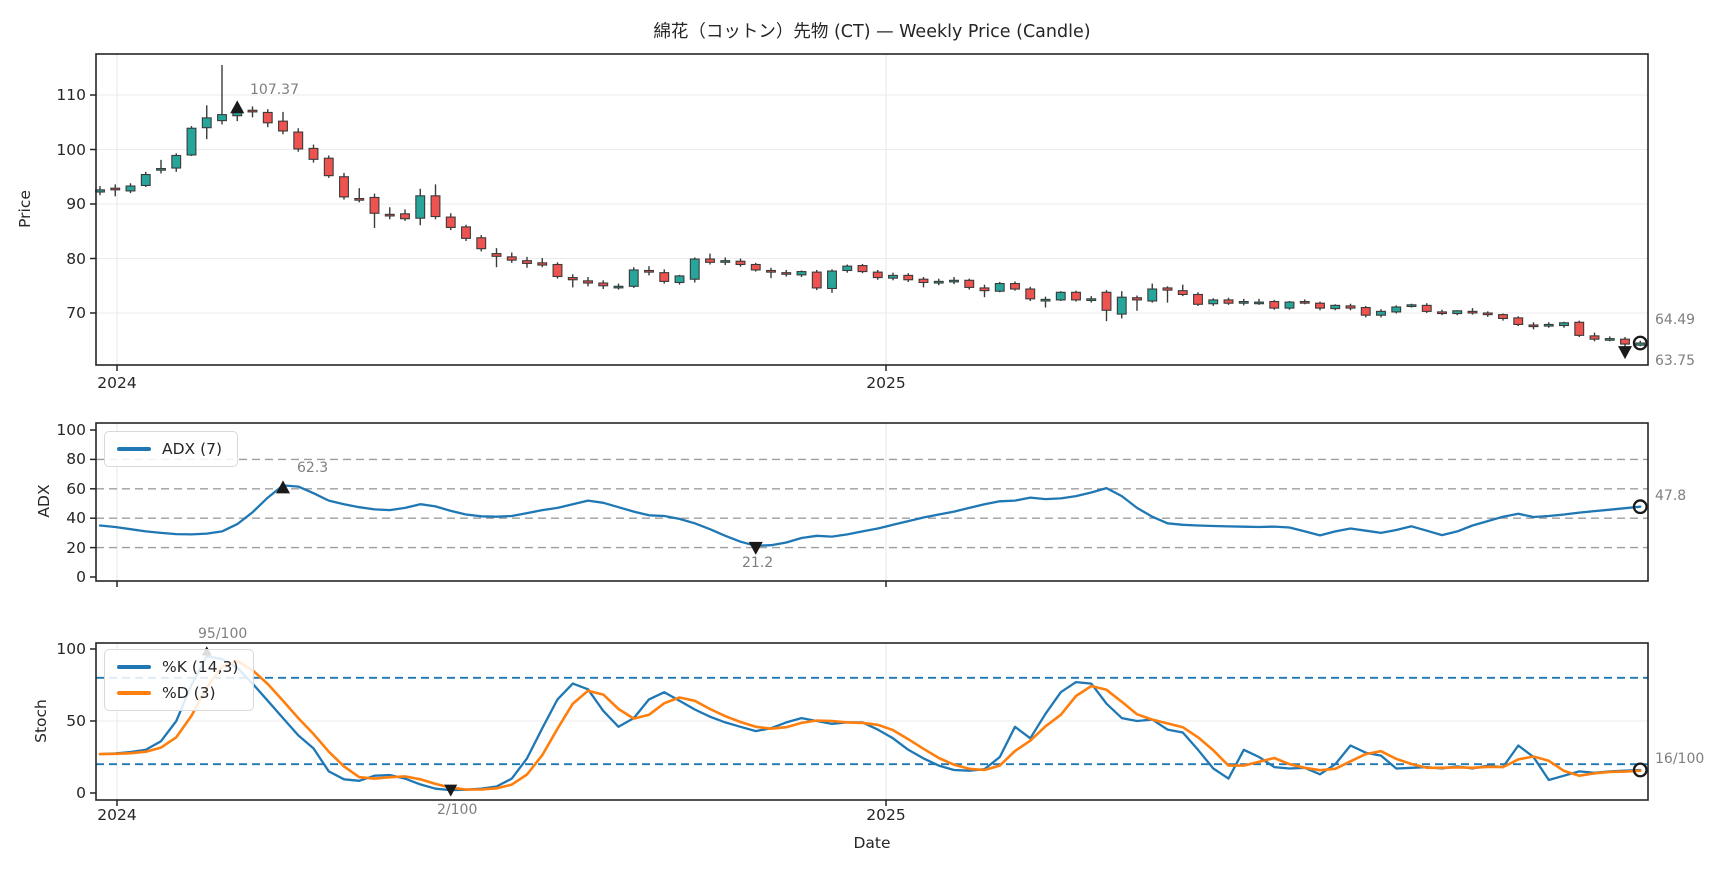 This screenshot has width=1728, height=878. What do you see at coordinates (76, 518) in the screenshot?
I see `adx-ytick-label: 40` at bounding box center [76, 518].